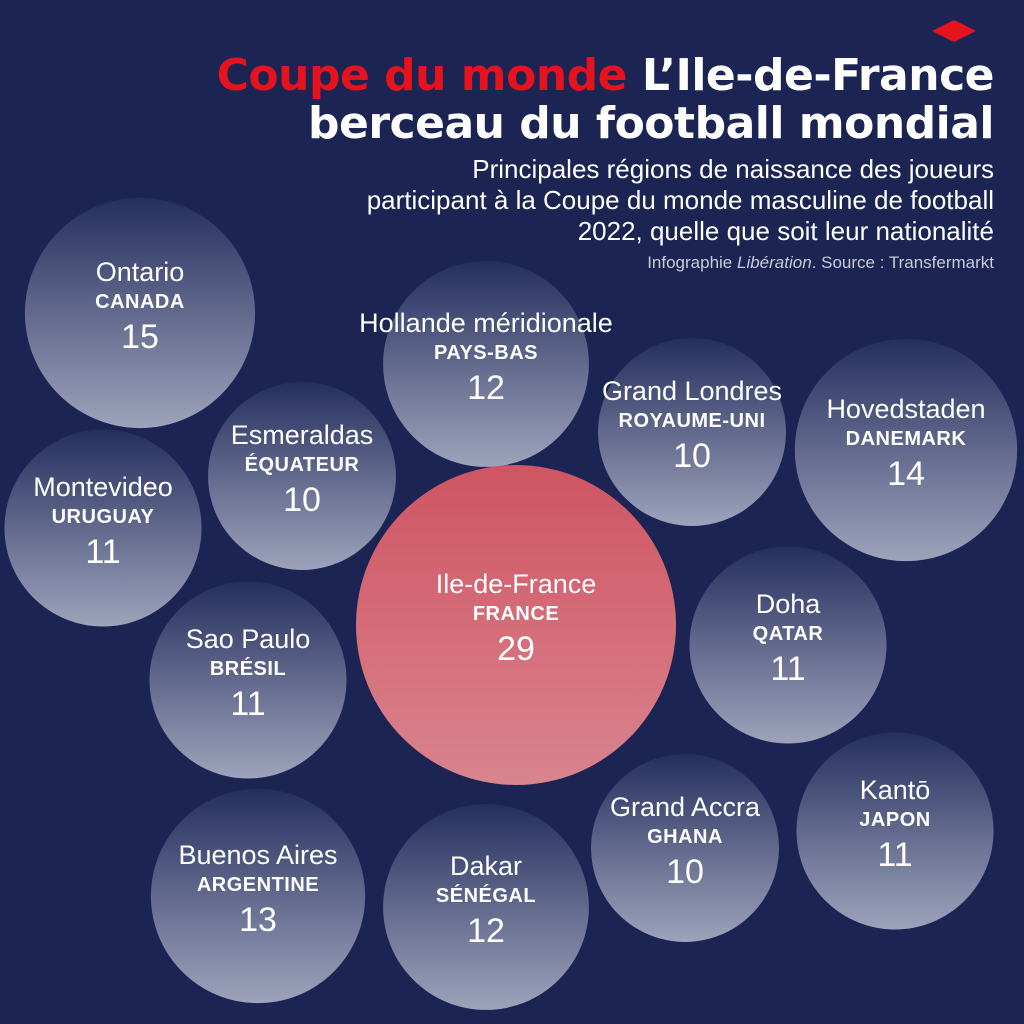 The image size is (1024, 1024). I want to click on bubble-region-label: Montevideo, so click(103, 487).